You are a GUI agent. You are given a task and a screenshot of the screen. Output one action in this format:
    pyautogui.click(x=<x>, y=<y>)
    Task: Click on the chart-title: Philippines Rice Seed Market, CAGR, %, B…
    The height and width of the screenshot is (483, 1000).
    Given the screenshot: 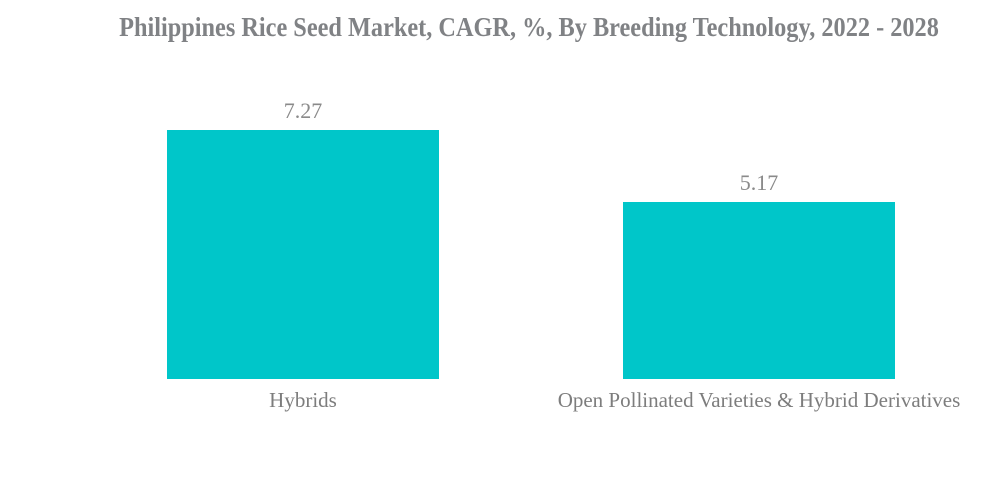 What is the action you would take?
    pyautogui.click(x=529, y=27)
    